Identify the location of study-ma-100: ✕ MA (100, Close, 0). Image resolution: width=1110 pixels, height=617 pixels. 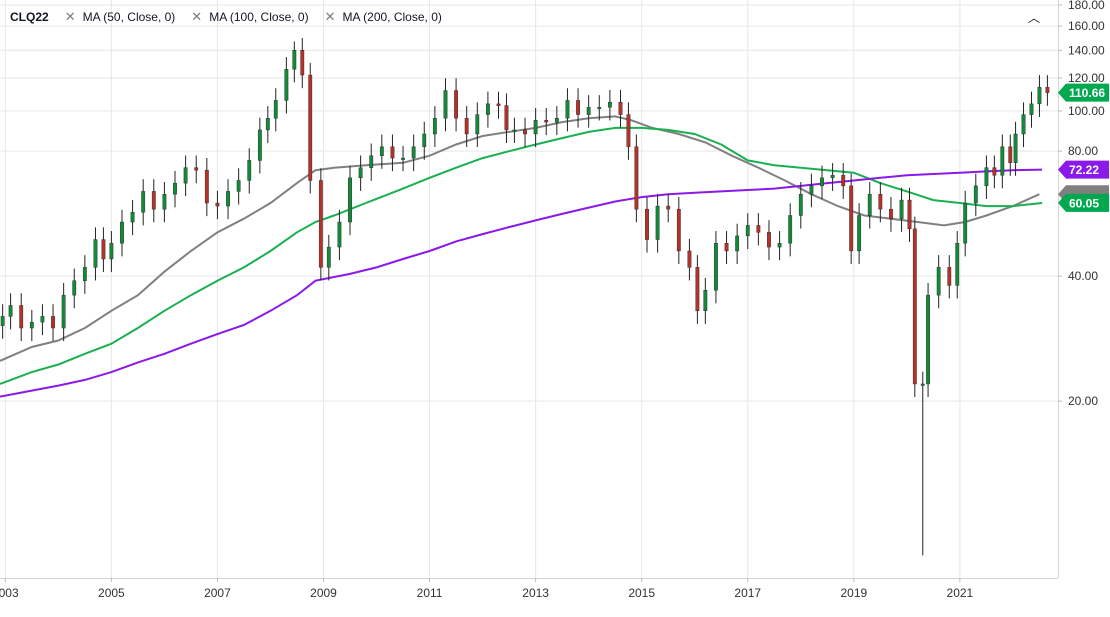
(249, 17).